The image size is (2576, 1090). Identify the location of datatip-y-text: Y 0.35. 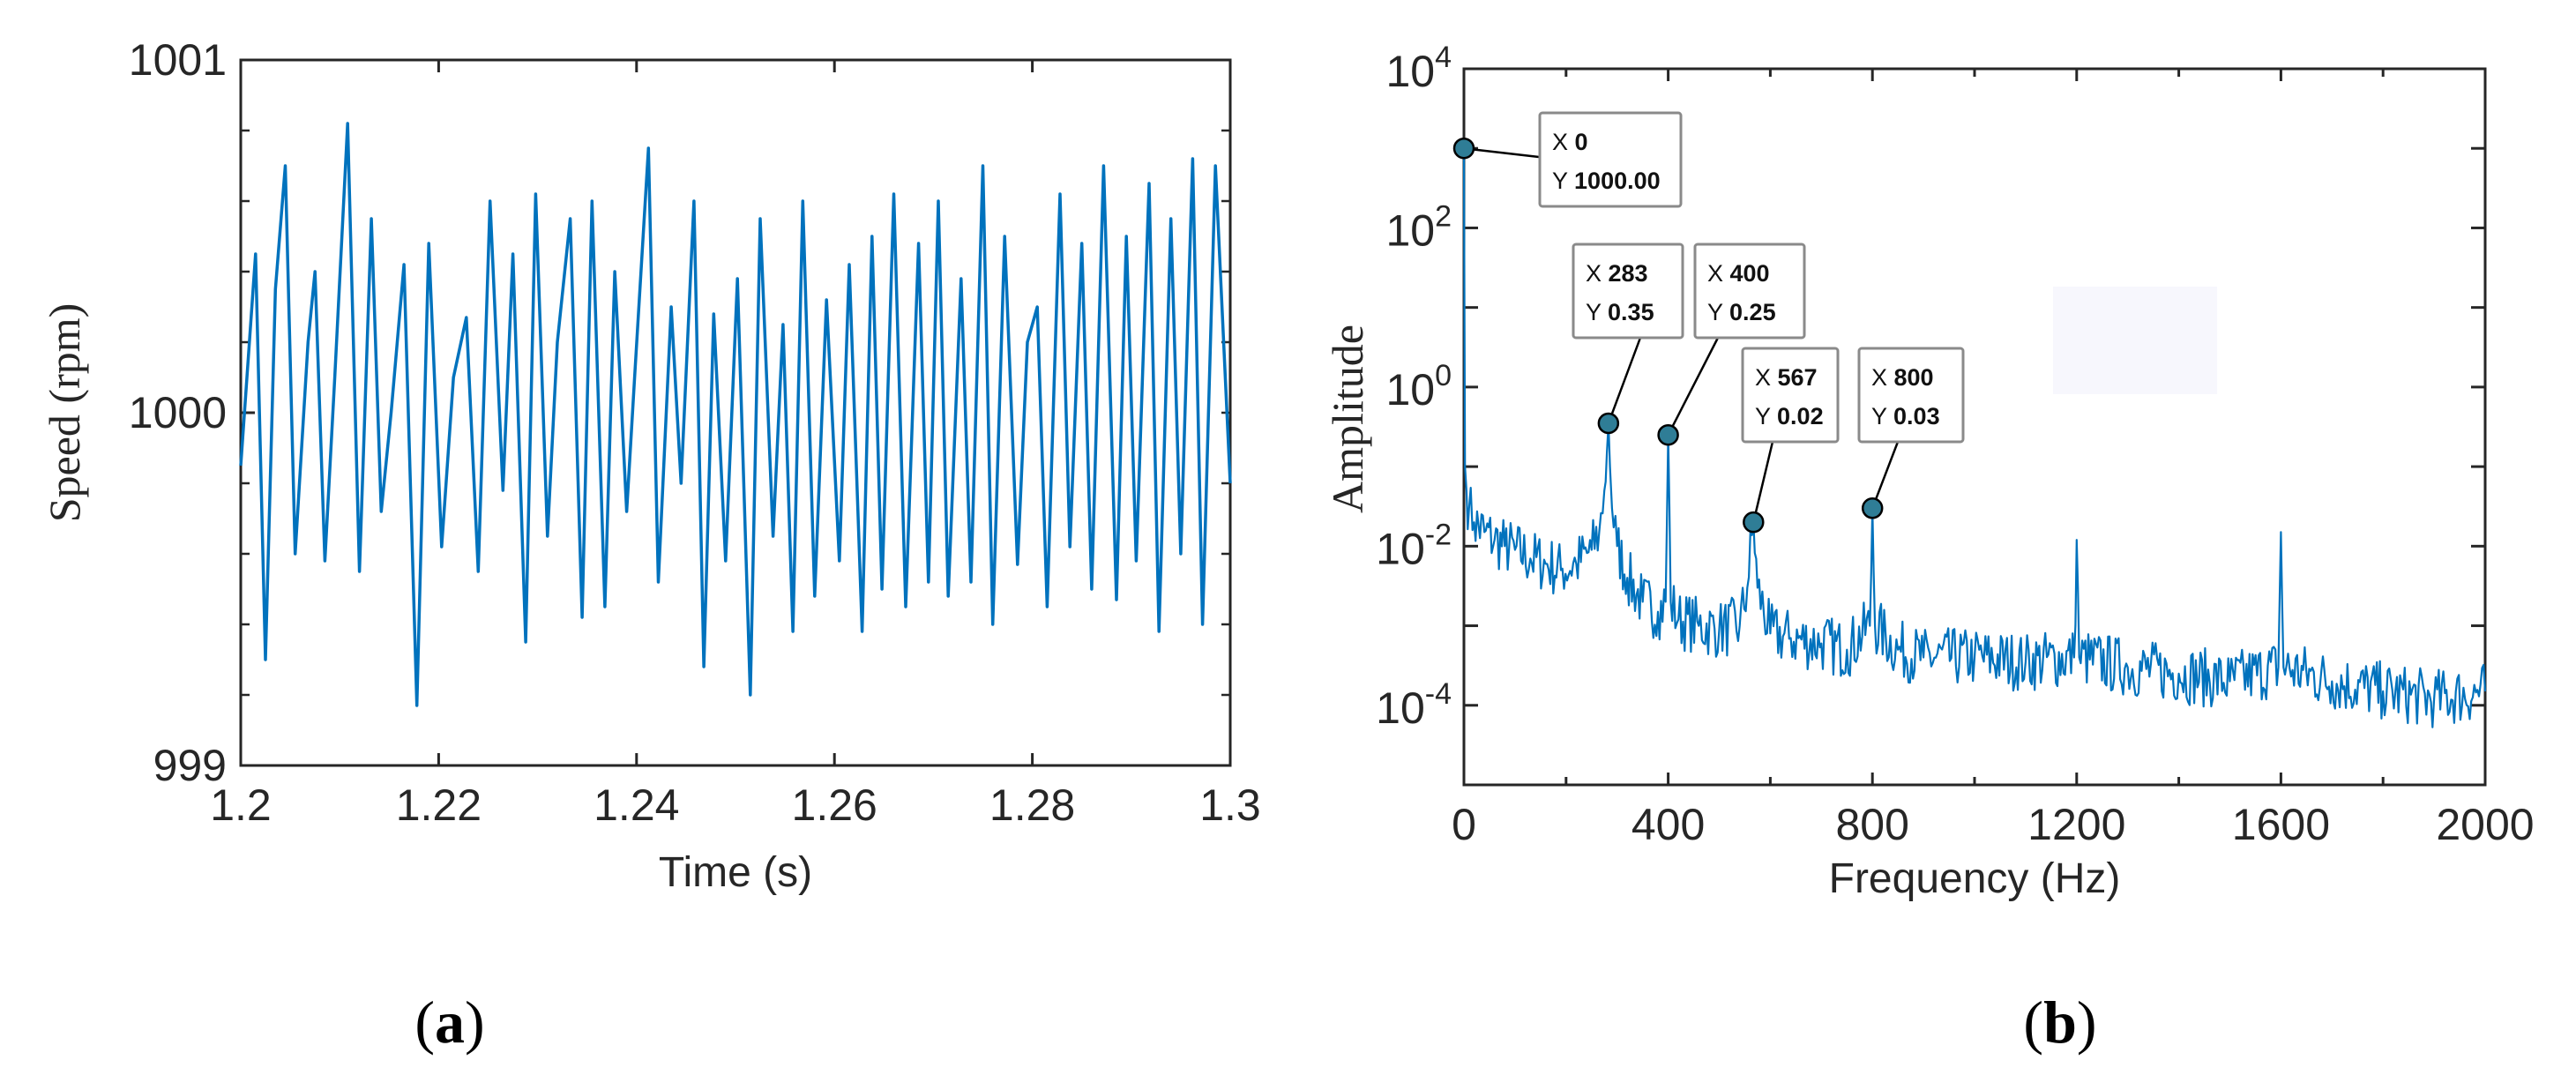
(1620, 312).